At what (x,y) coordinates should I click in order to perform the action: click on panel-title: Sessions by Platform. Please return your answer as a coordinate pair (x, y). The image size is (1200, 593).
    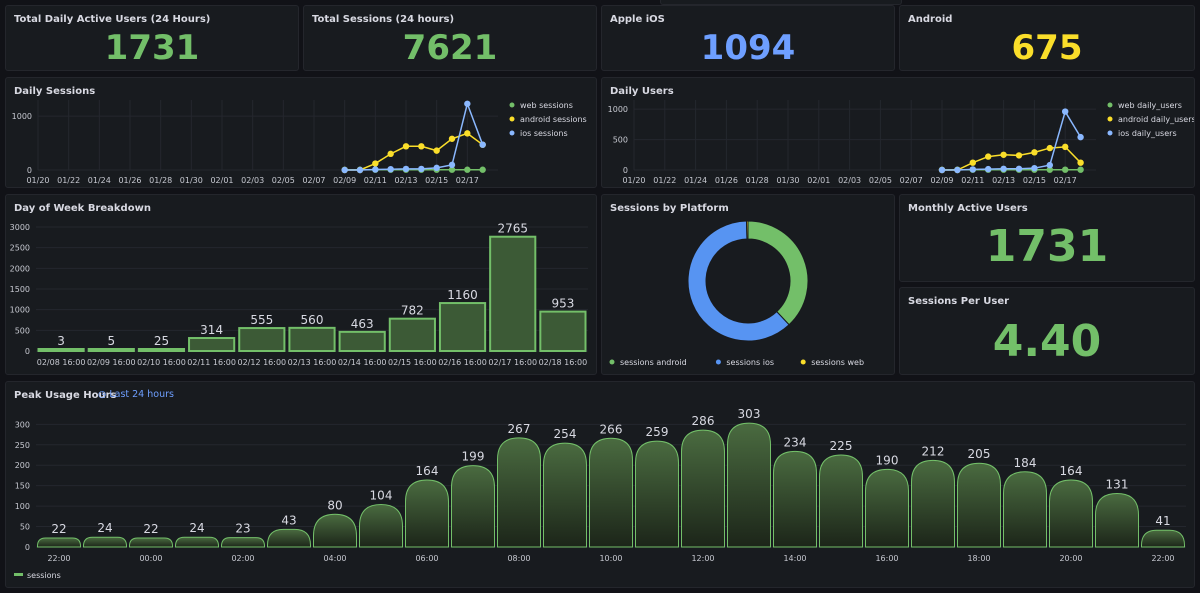
    Looking at the image, I should click on (669, 208).